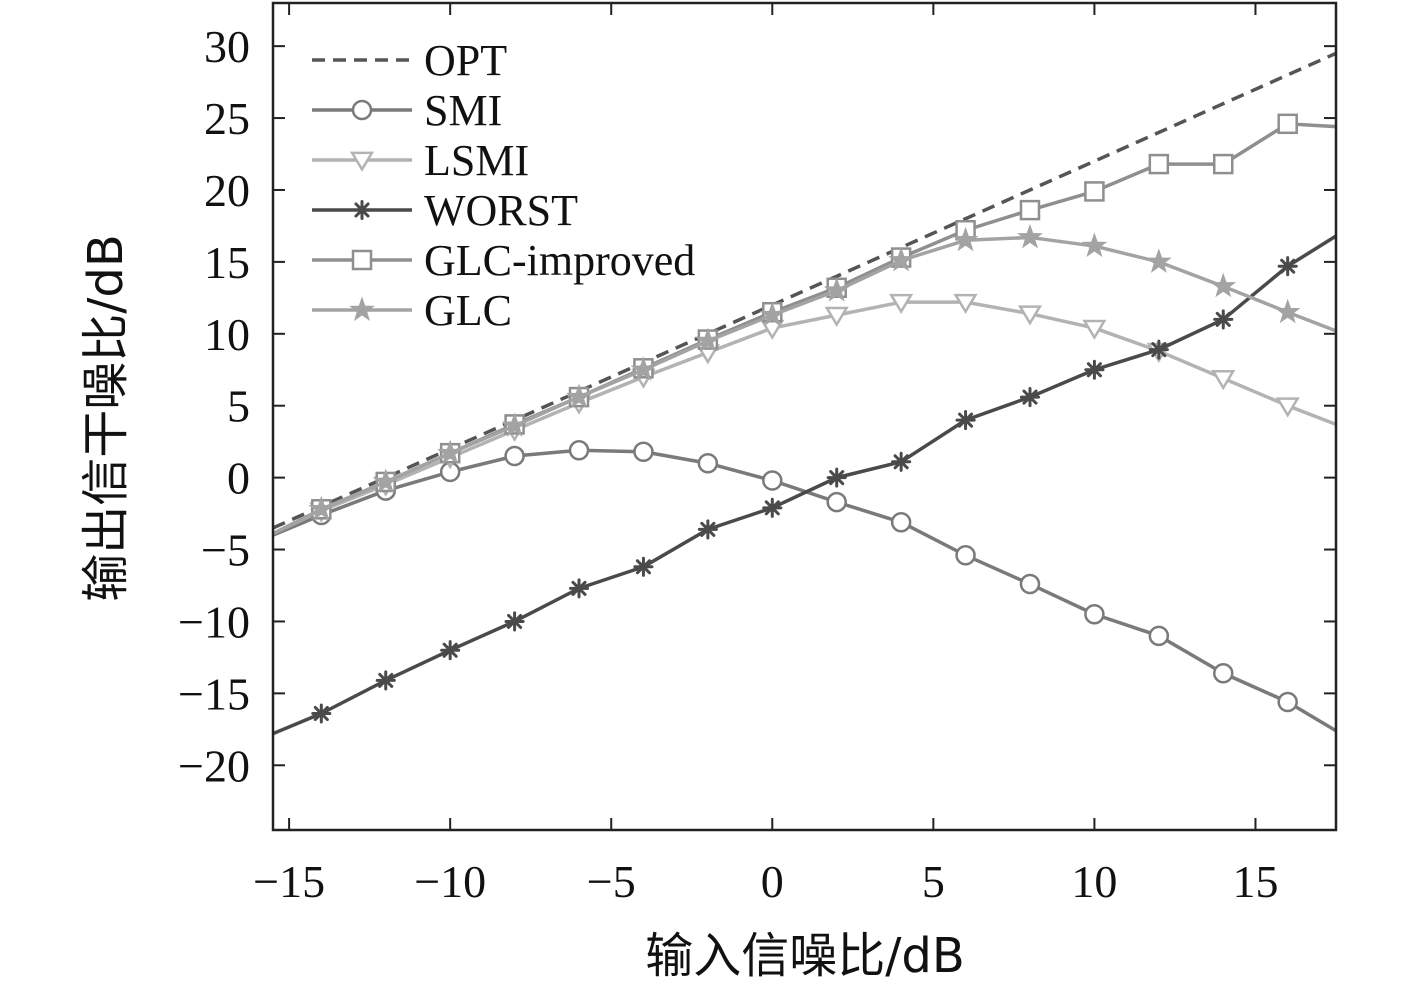 The width and height of the screenshot is (1417, 992). Describe the element at coordinates (225, 550) in the screenshot. I see `y-tick-label: −5` at that location.